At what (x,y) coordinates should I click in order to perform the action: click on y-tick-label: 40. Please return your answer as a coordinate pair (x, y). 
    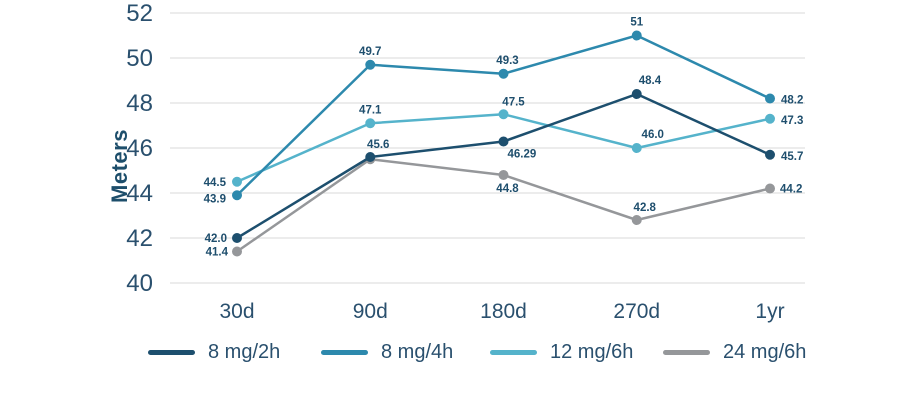
    Looking at the image, I should click on (139, 283).